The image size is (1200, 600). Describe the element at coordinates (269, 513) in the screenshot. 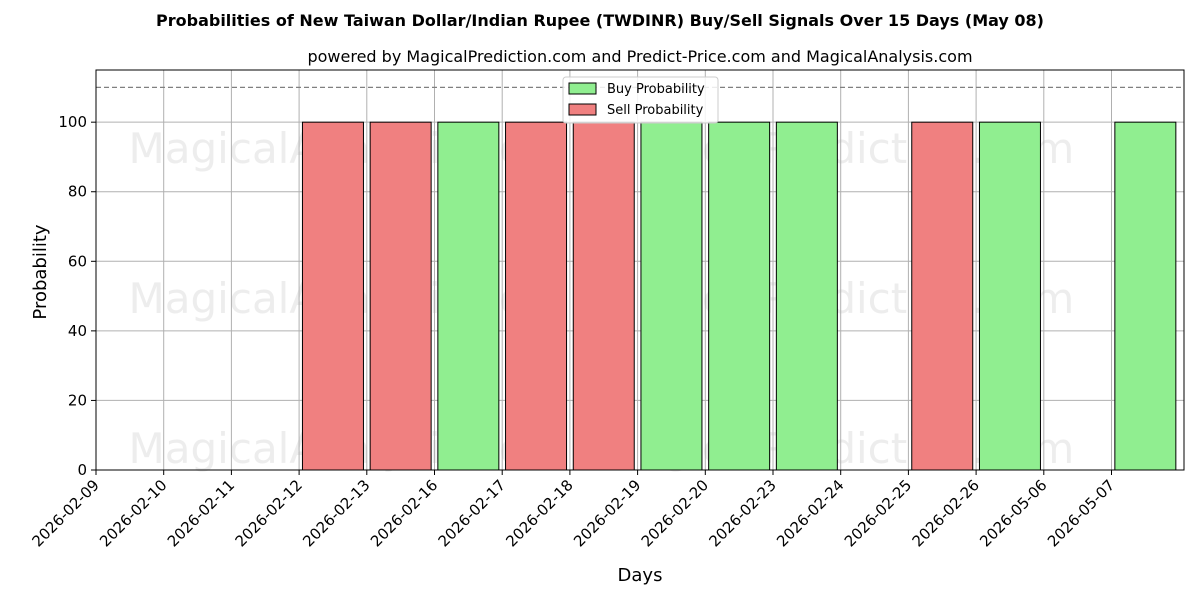

I see `x-tick-label: 2026-02-12` at that location.